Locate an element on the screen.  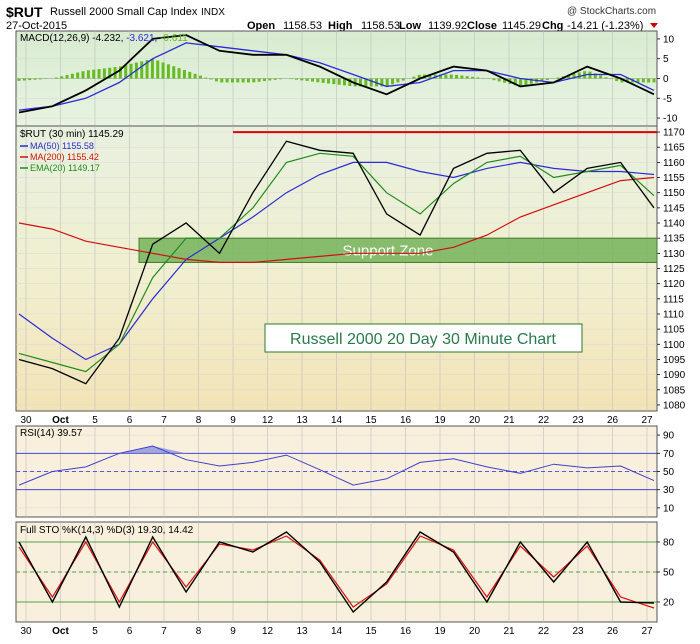
price-tick-label: 1150 is located at coordinates (674, 193).